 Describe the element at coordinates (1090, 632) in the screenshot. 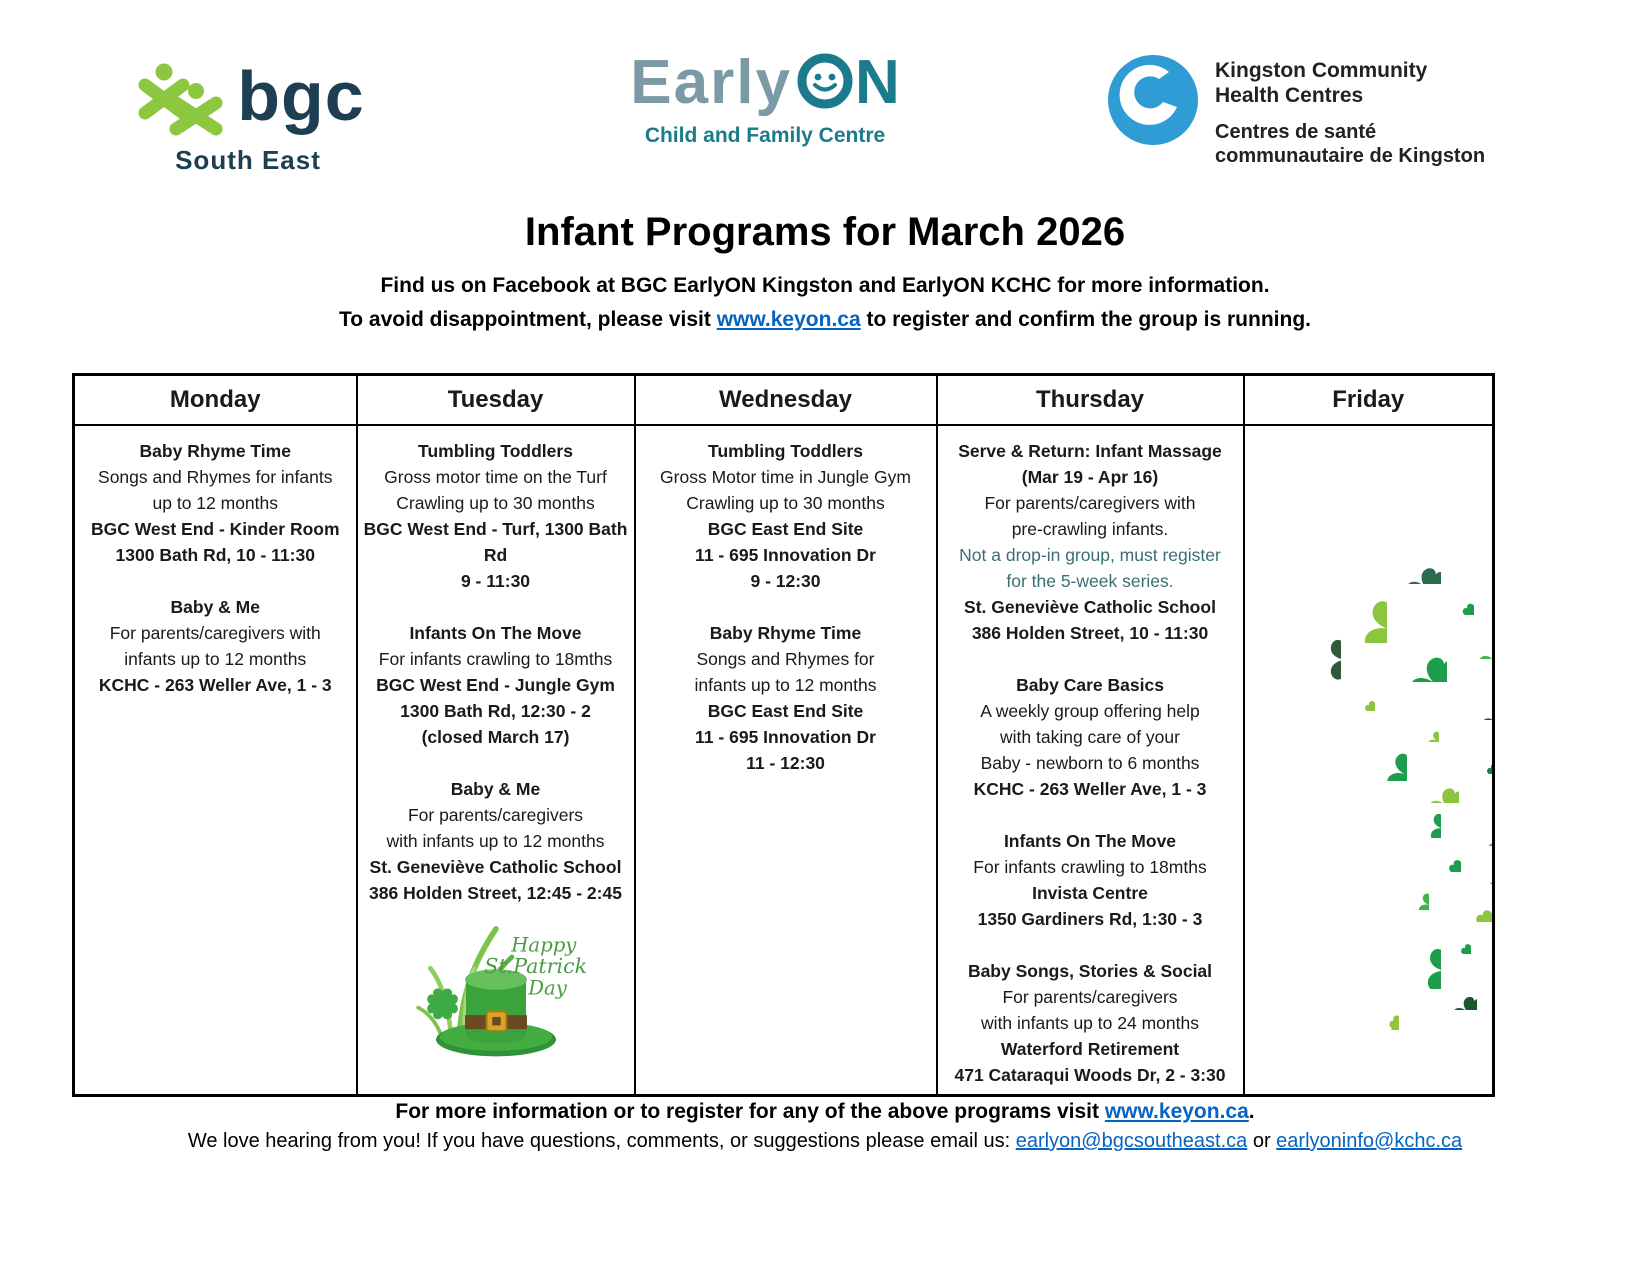

I see `program-line: 386 Holden Street, 10 - 11:30` at that location.